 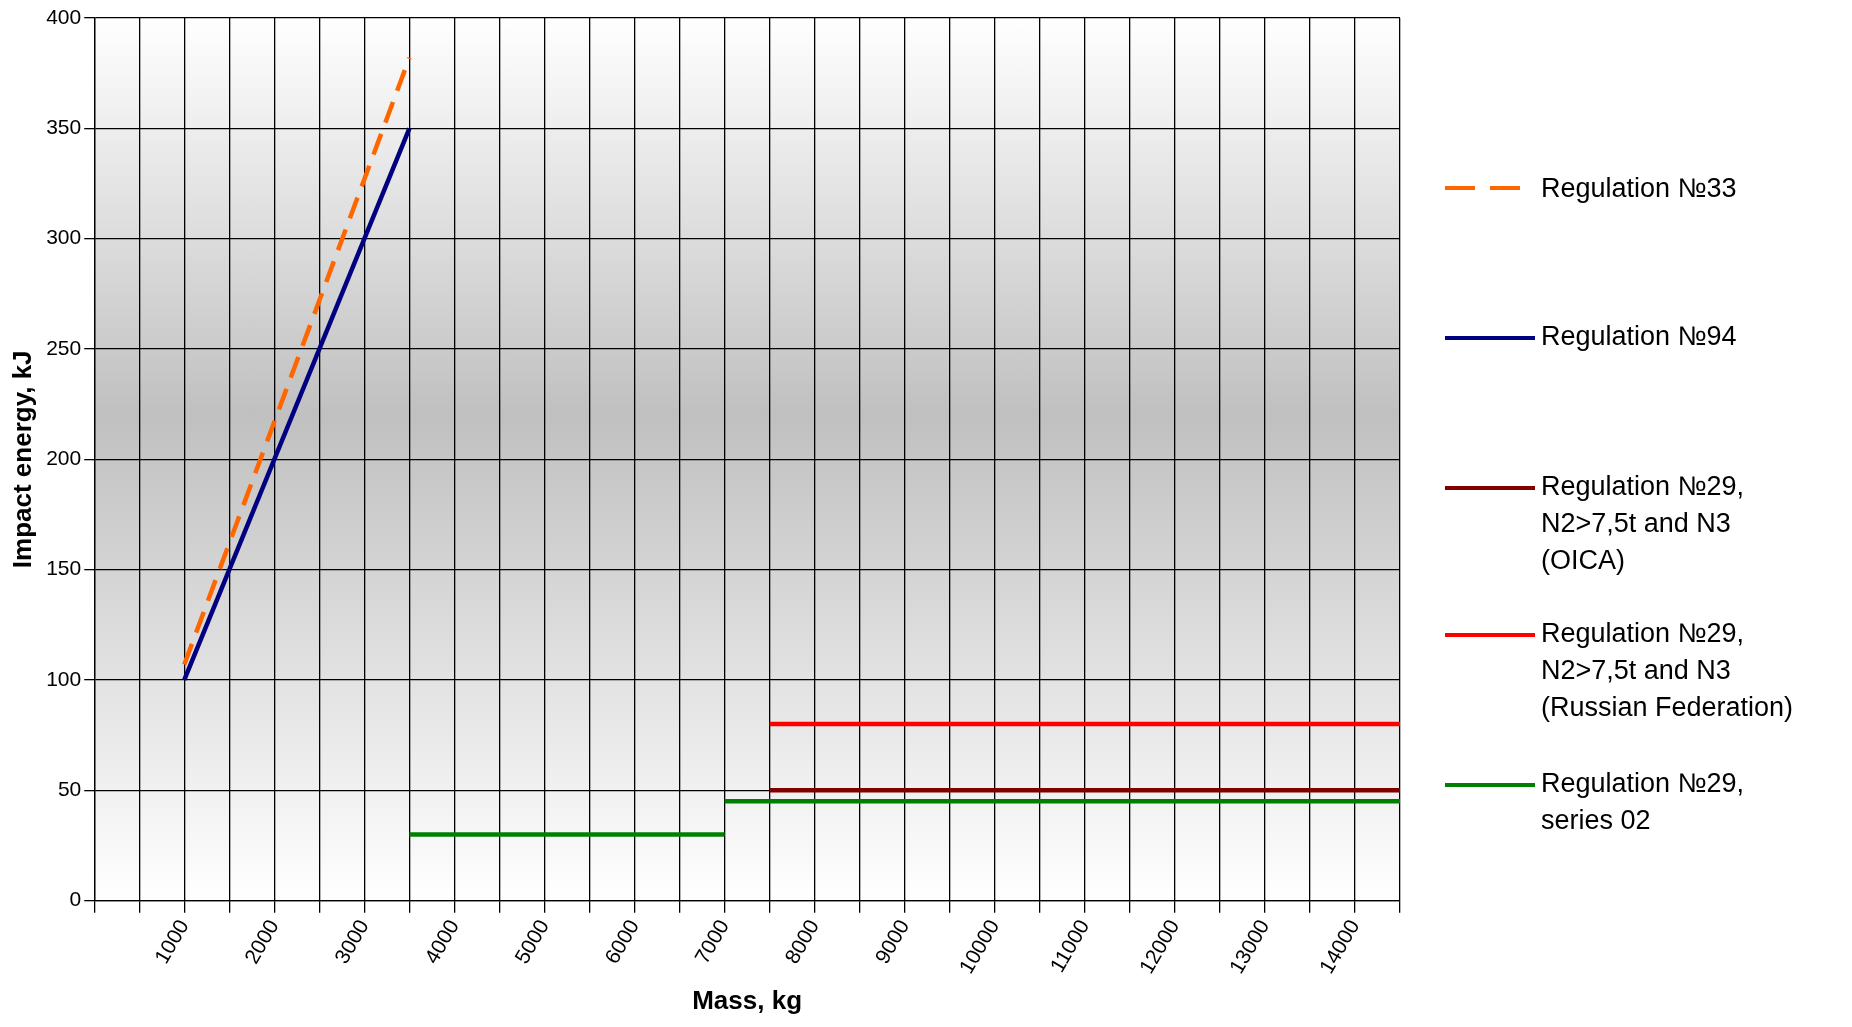 I want to click on legend-label: Regulation №29, N2>7,5t and N3 (Russian Federation), so click(x=1668, y=670).